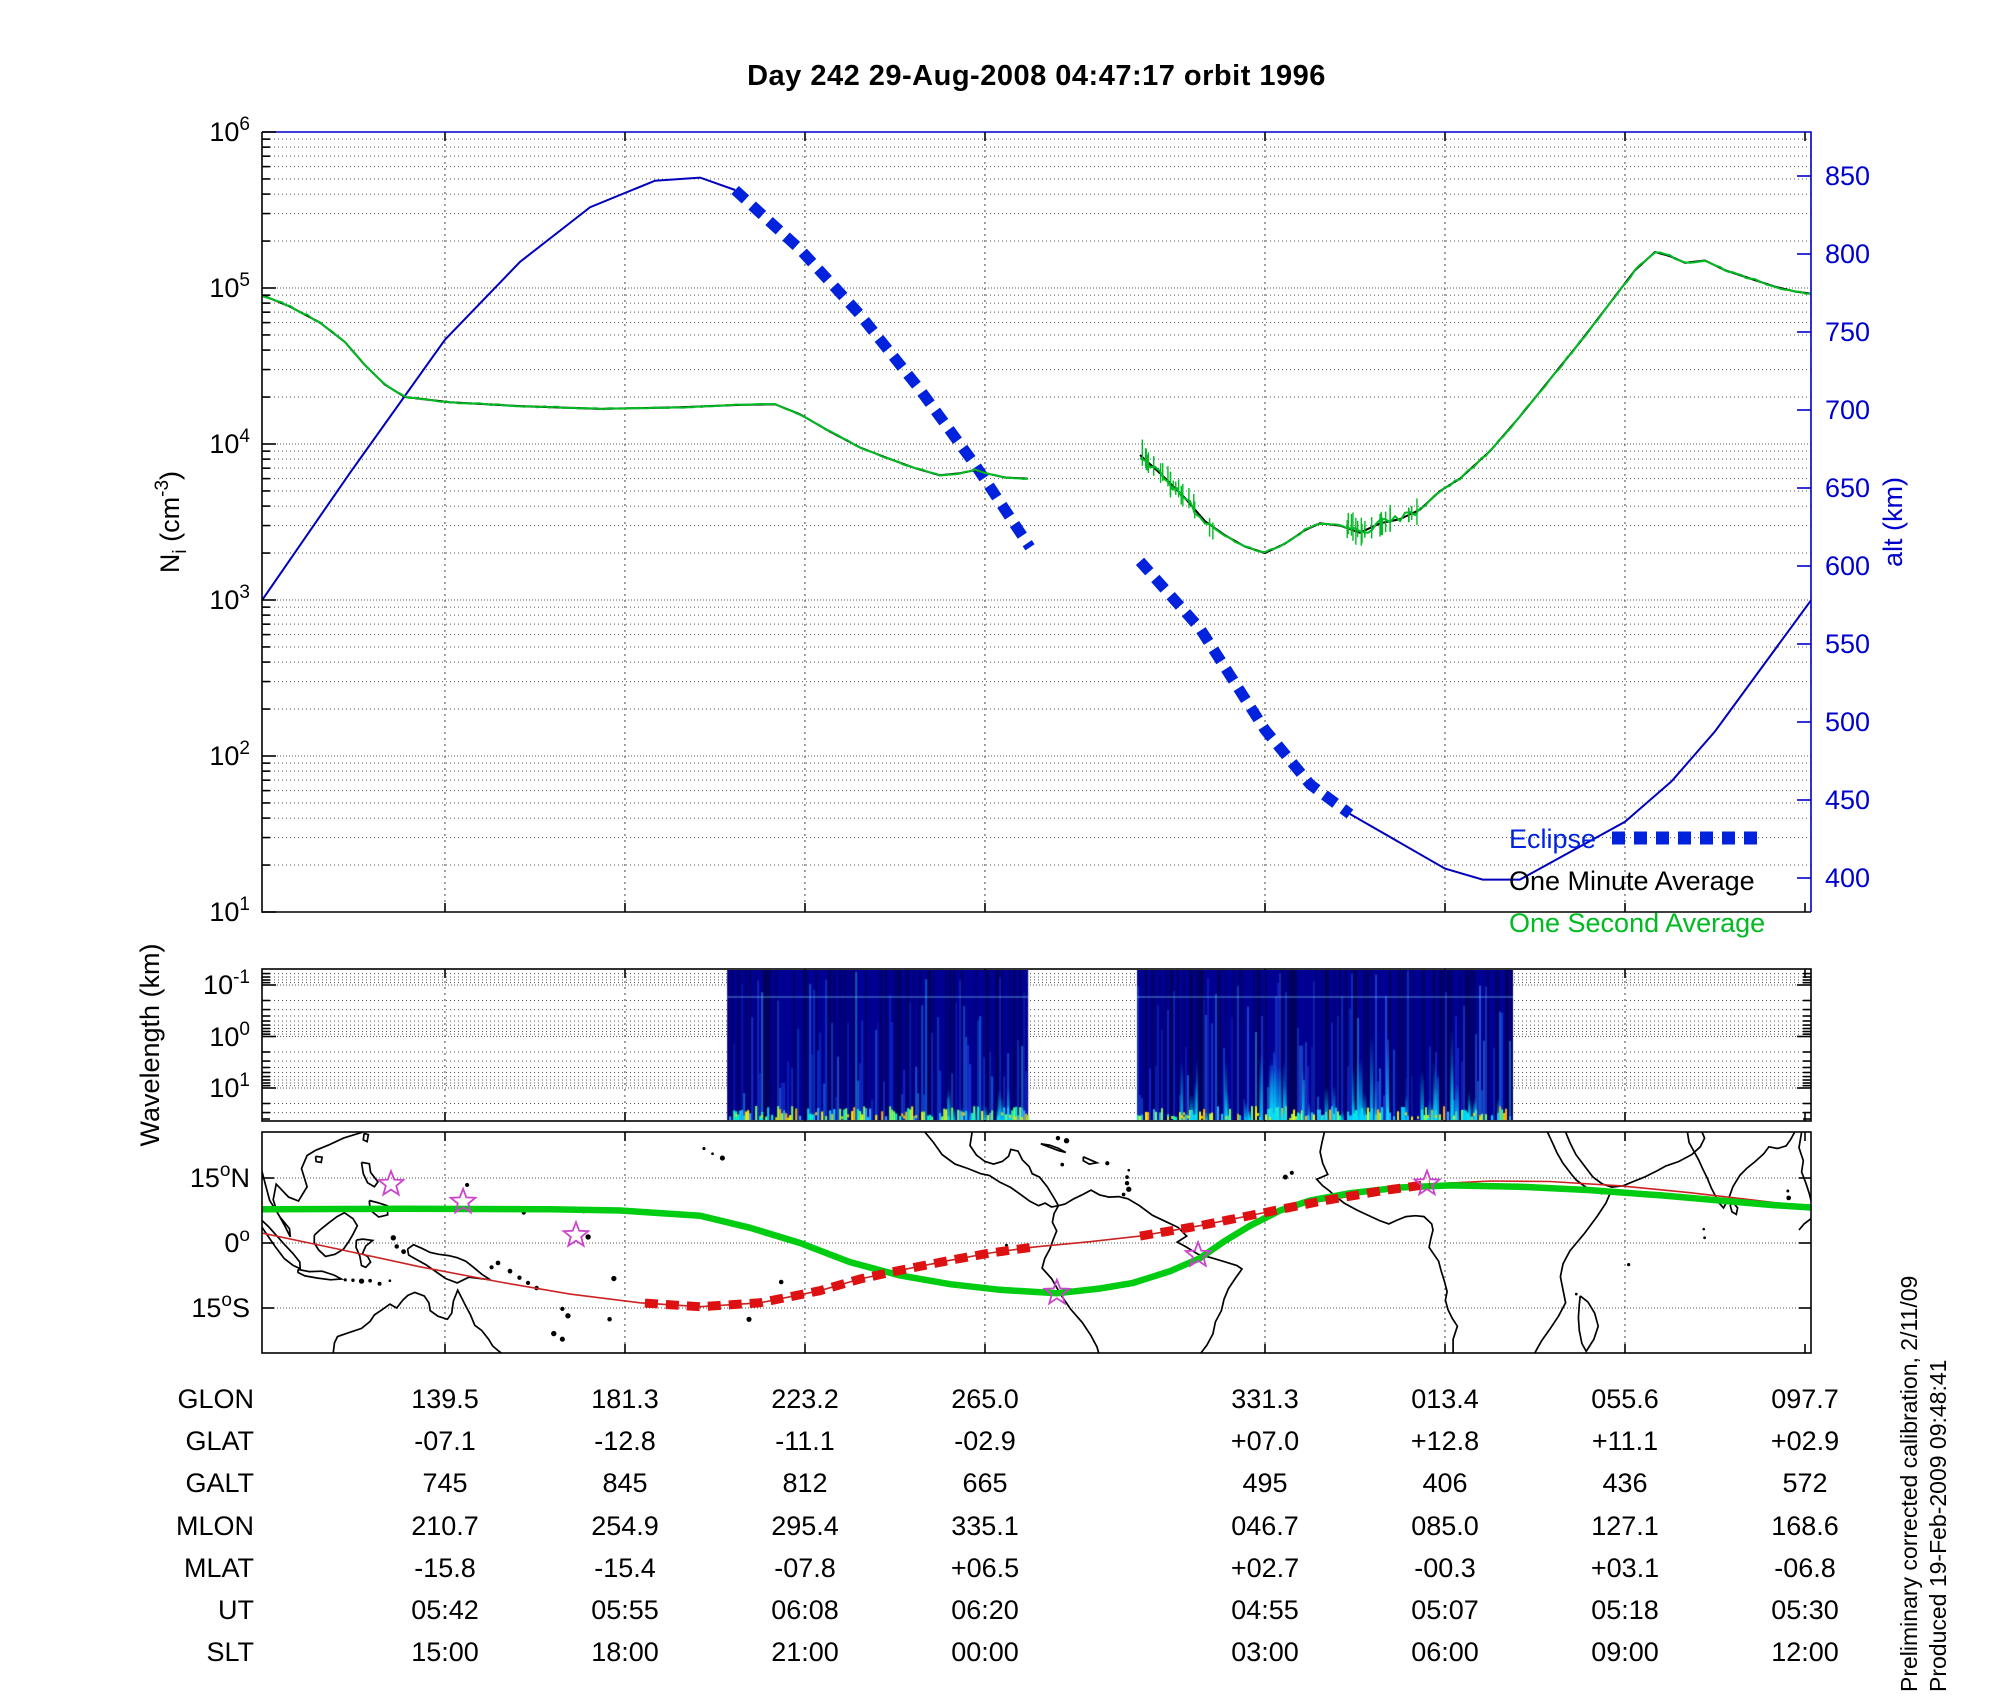  Describe the element at coordinates (625, 1483) in the screenshot. I see `table-cell: 845` at that location.